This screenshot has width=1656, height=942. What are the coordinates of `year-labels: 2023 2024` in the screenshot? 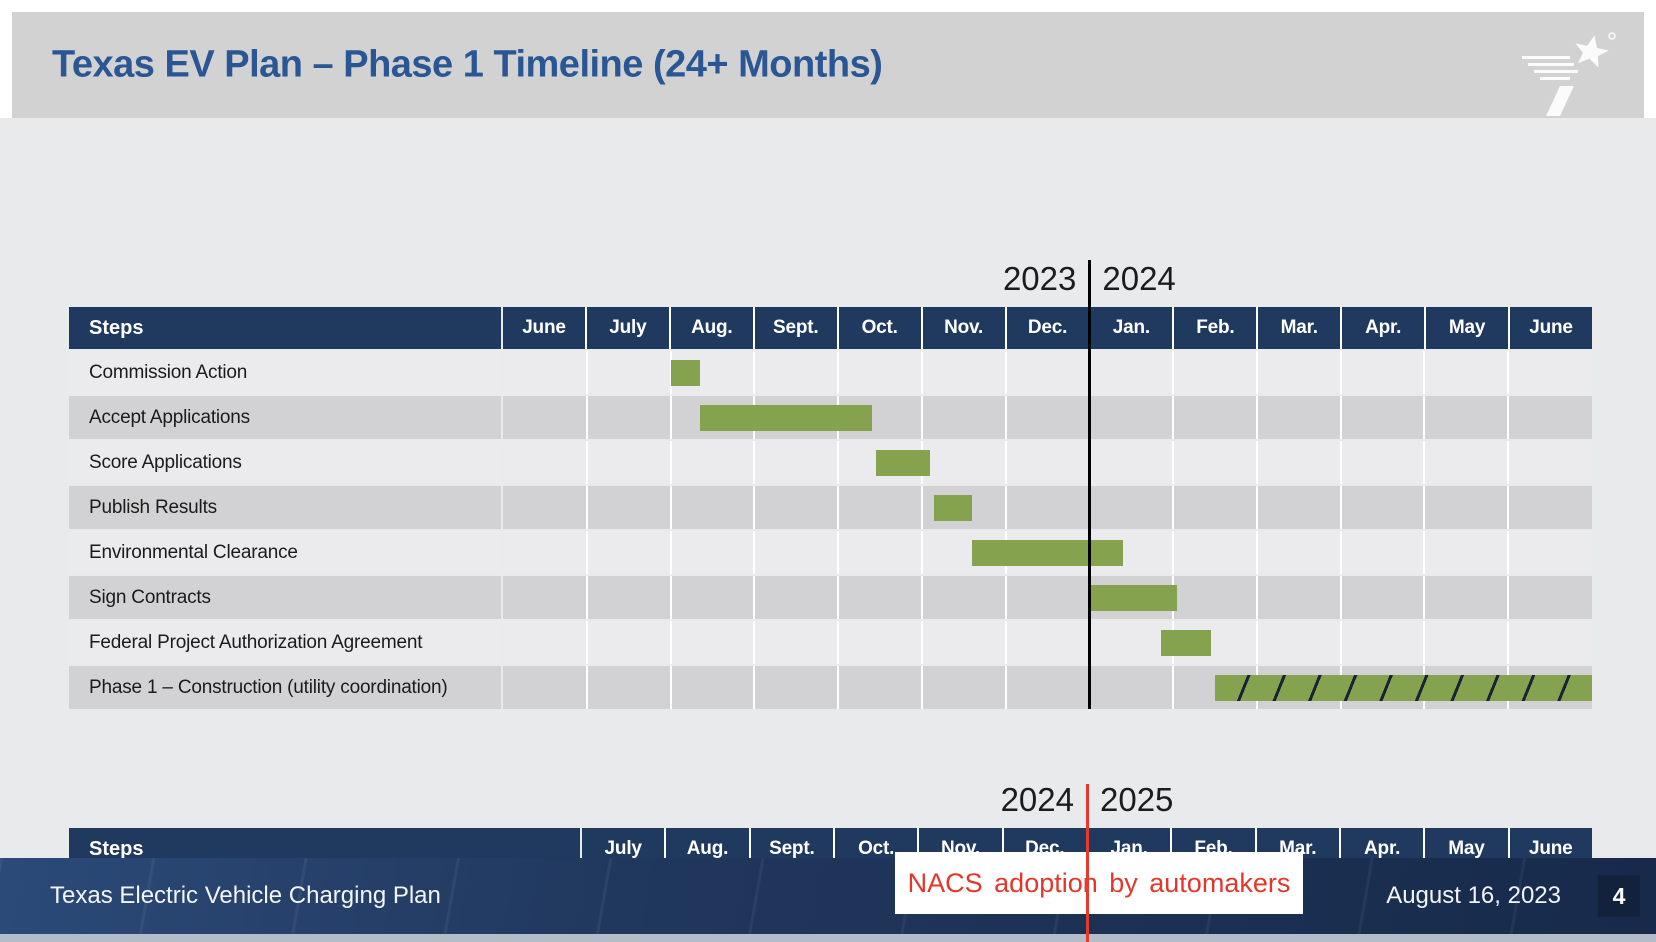 It's located at (1089, 279).